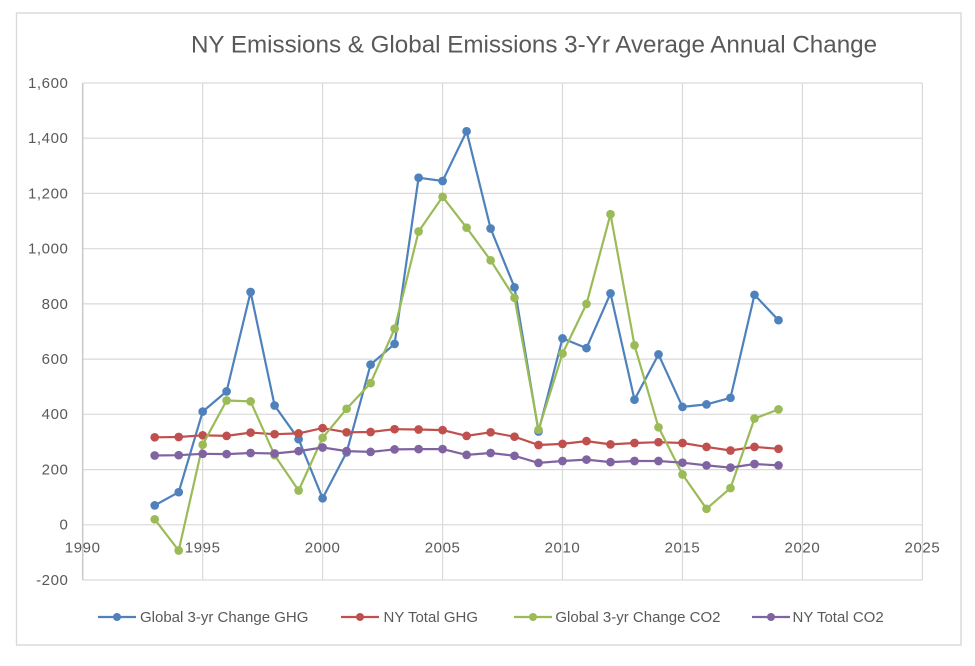 This screenshot has height=666, width=975. Describe the element at coordinates (55, 470) in the screenshot. I see `svg-text: 200` at that location.